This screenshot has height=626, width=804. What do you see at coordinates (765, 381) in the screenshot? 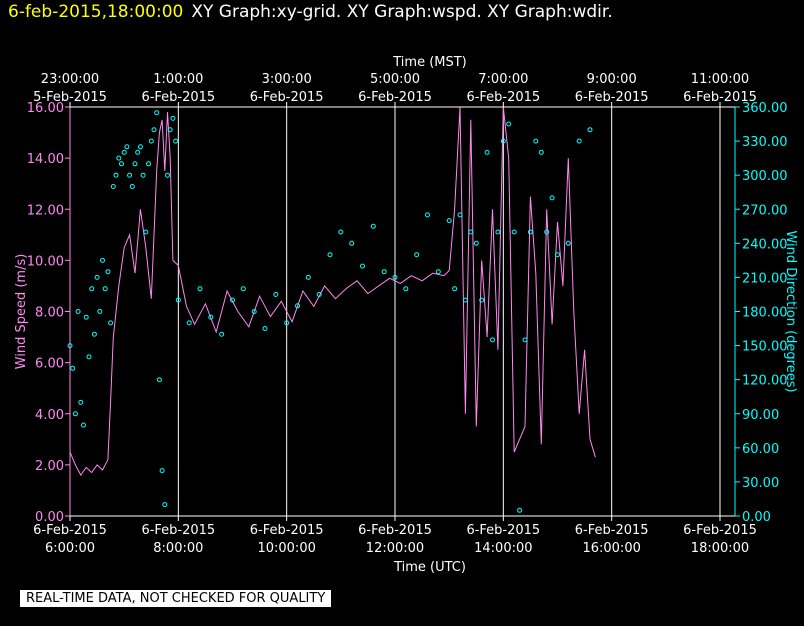
I see `right-tick-label: 120.00` at bounding box center [765, 381].